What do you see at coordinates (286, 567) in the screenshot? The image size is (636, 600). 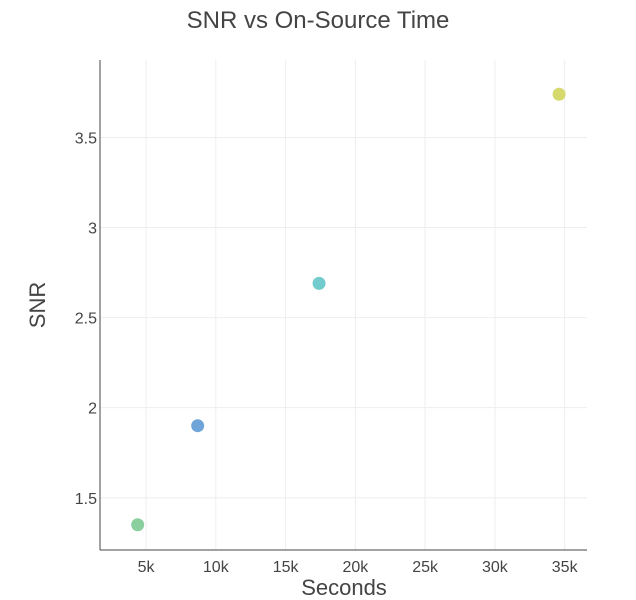 I see `x-tick-label: 15k` at bounding box center [286, 567].